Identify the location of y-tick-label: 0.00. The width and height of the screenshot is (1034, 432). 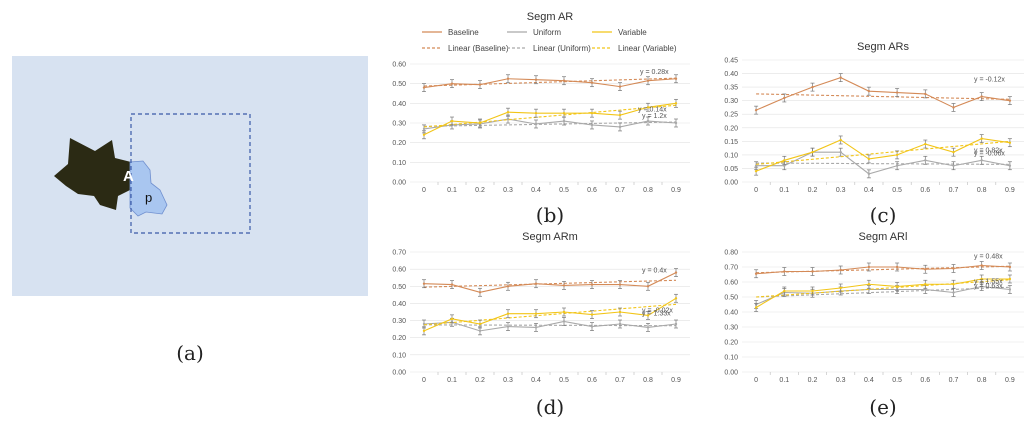
(399, 373).